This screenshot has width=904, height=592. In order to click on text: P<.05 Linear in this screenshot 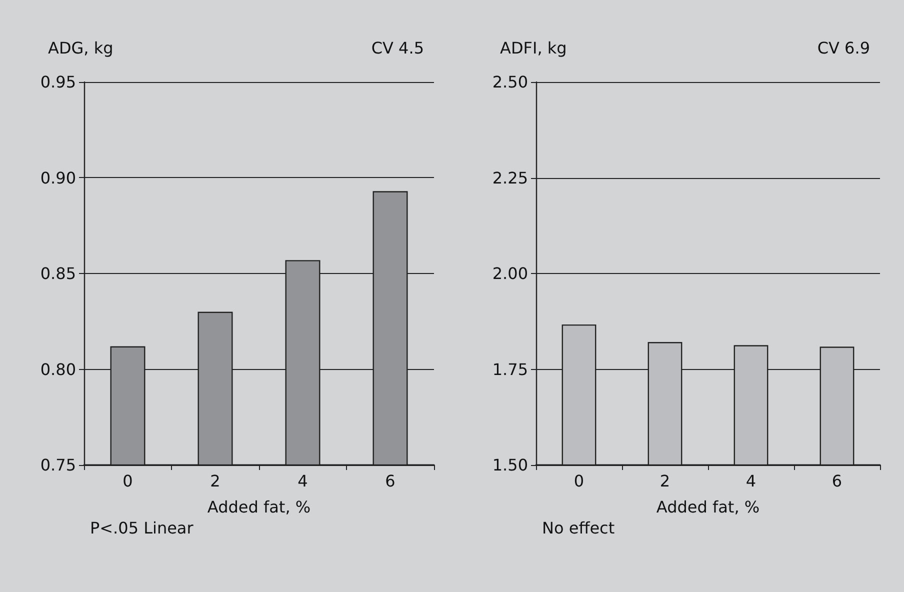, I will do `click(142, 528)`.